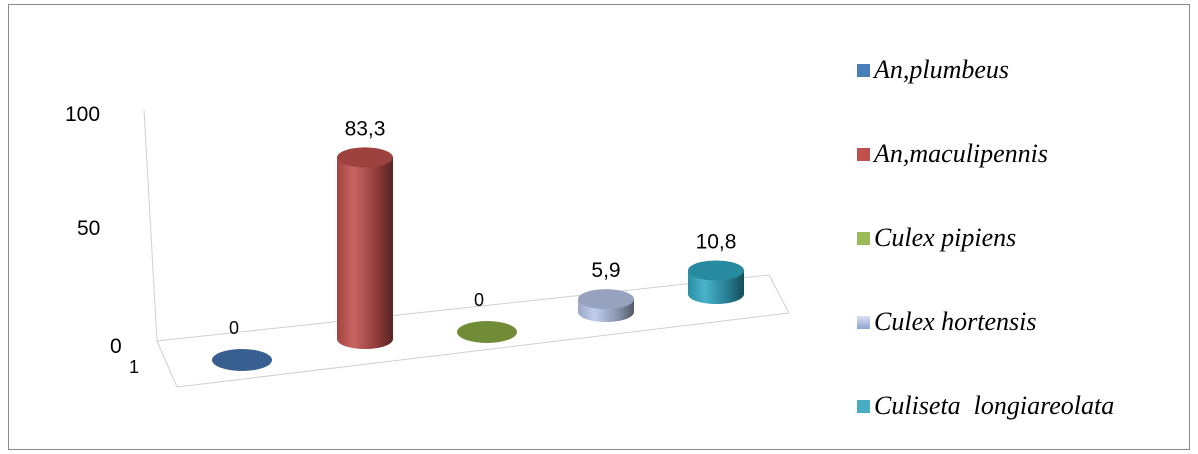 The width and height of the screenshot is (1198, 454). Describe the element at coordinates (955, 321) in the screenshot. I see `legend-label: Culex hortensis` at that location.